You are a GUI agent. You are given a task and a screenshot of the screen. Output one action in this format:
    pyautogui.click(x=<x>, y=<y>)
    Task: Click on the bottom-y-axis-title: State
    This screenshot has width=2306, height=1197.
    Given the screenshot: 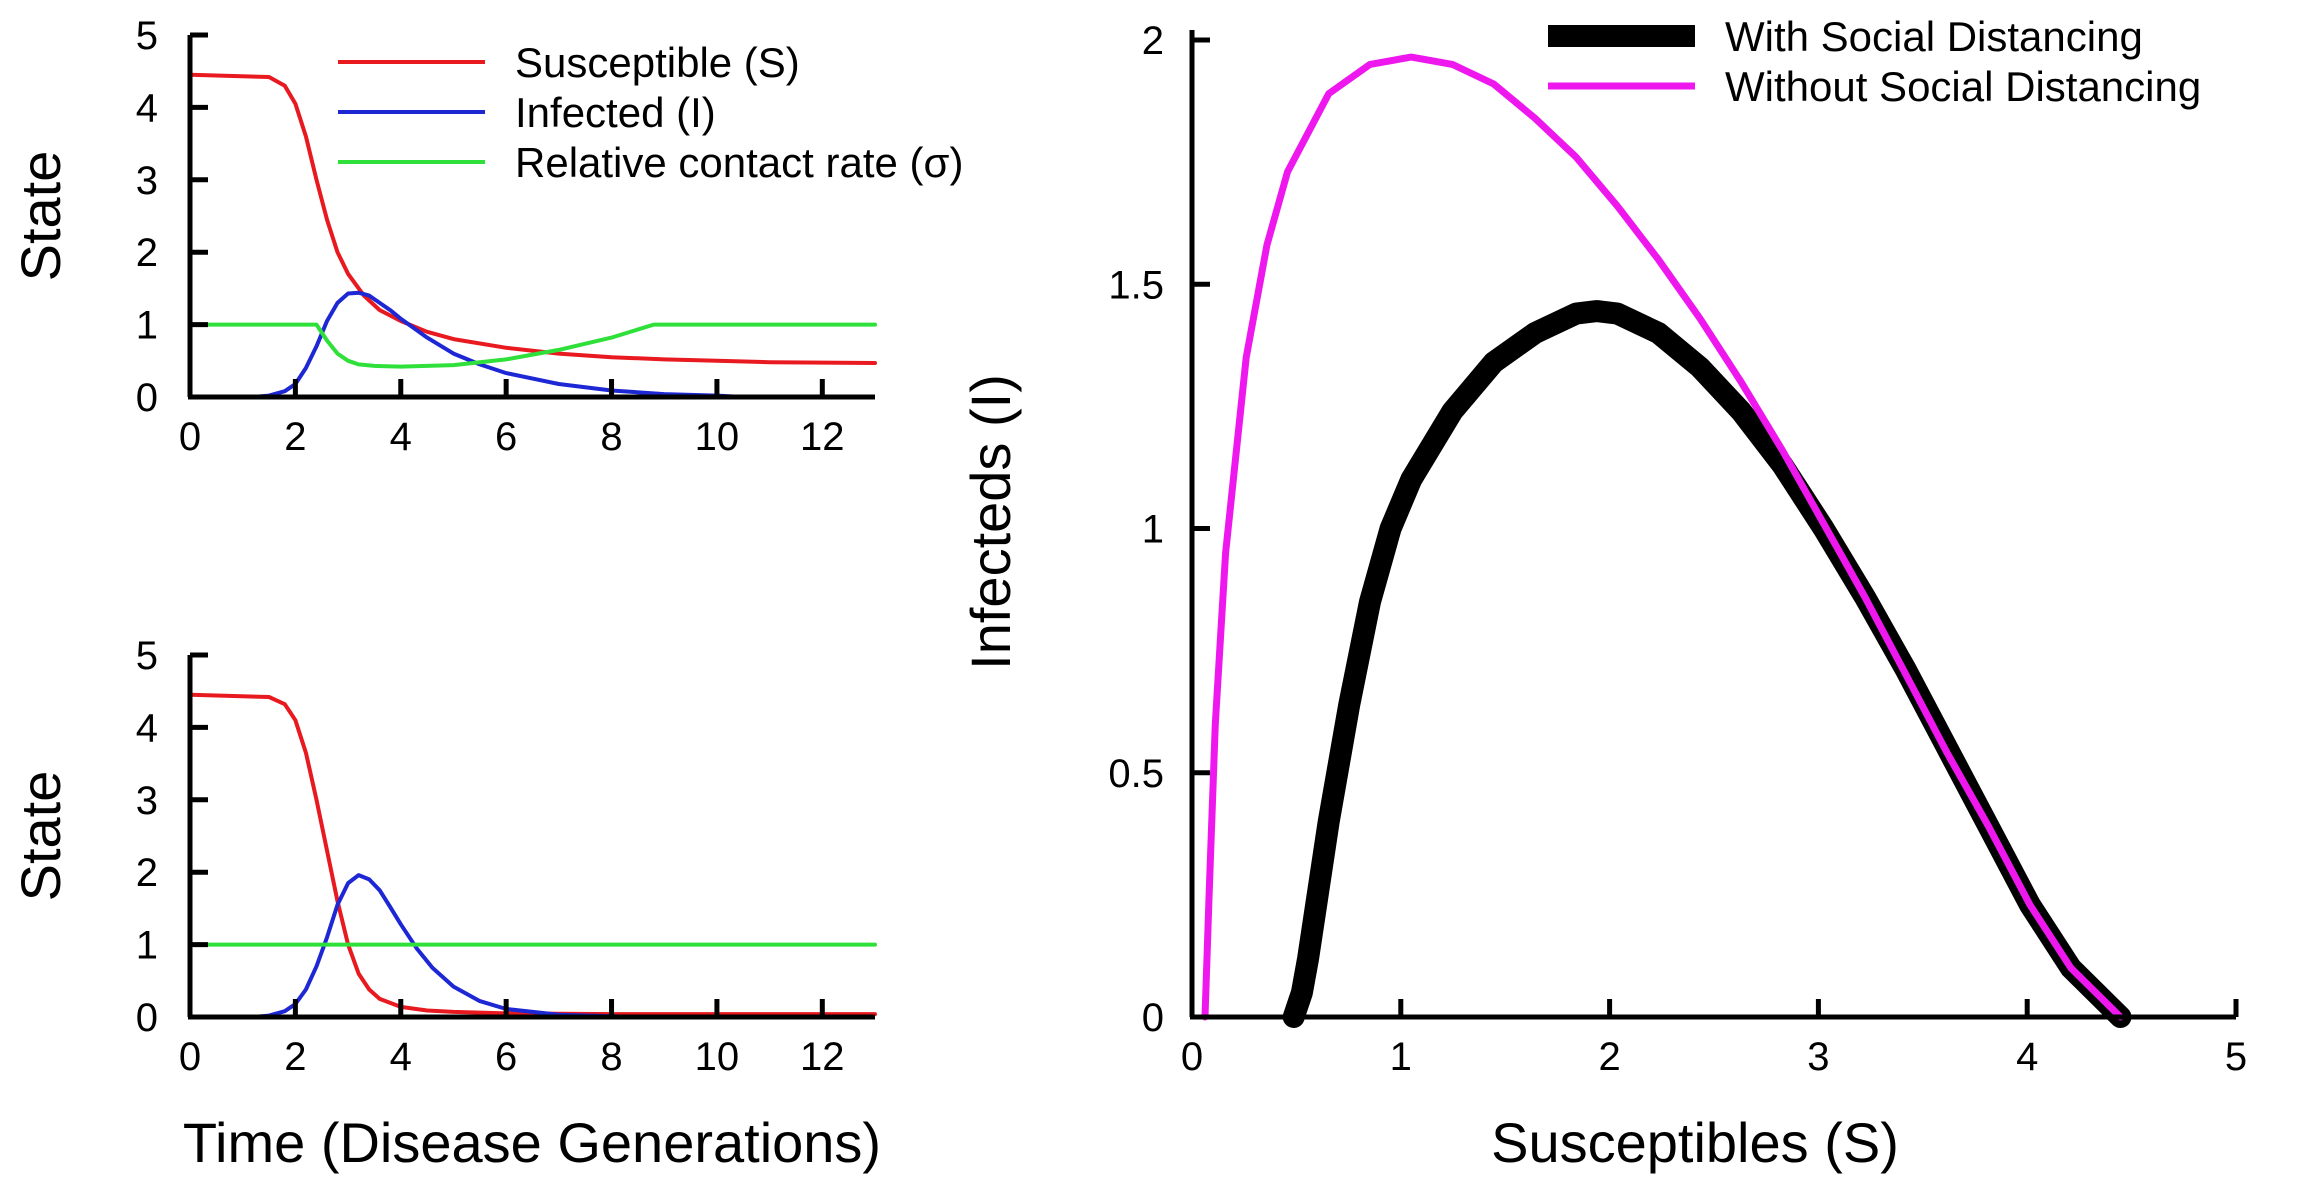 What is the action you would take?
    pyautogui.click(x=40, y=836)
    